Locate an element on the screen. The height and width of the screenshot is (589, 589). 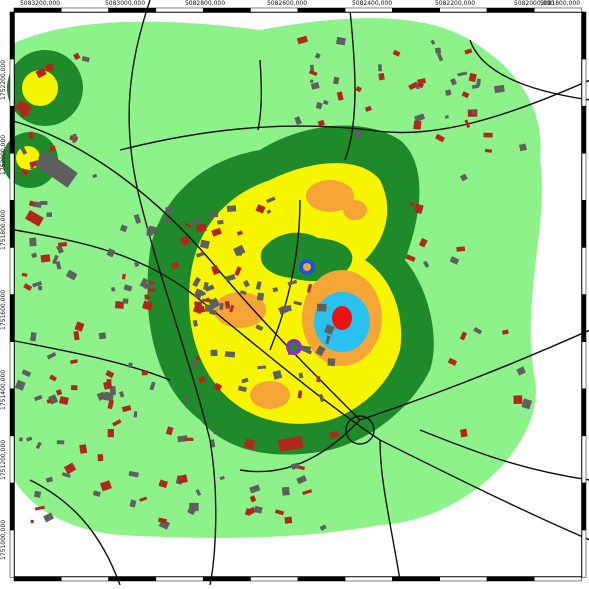
purple-green-source-marker is located at coordinates (294, 347).